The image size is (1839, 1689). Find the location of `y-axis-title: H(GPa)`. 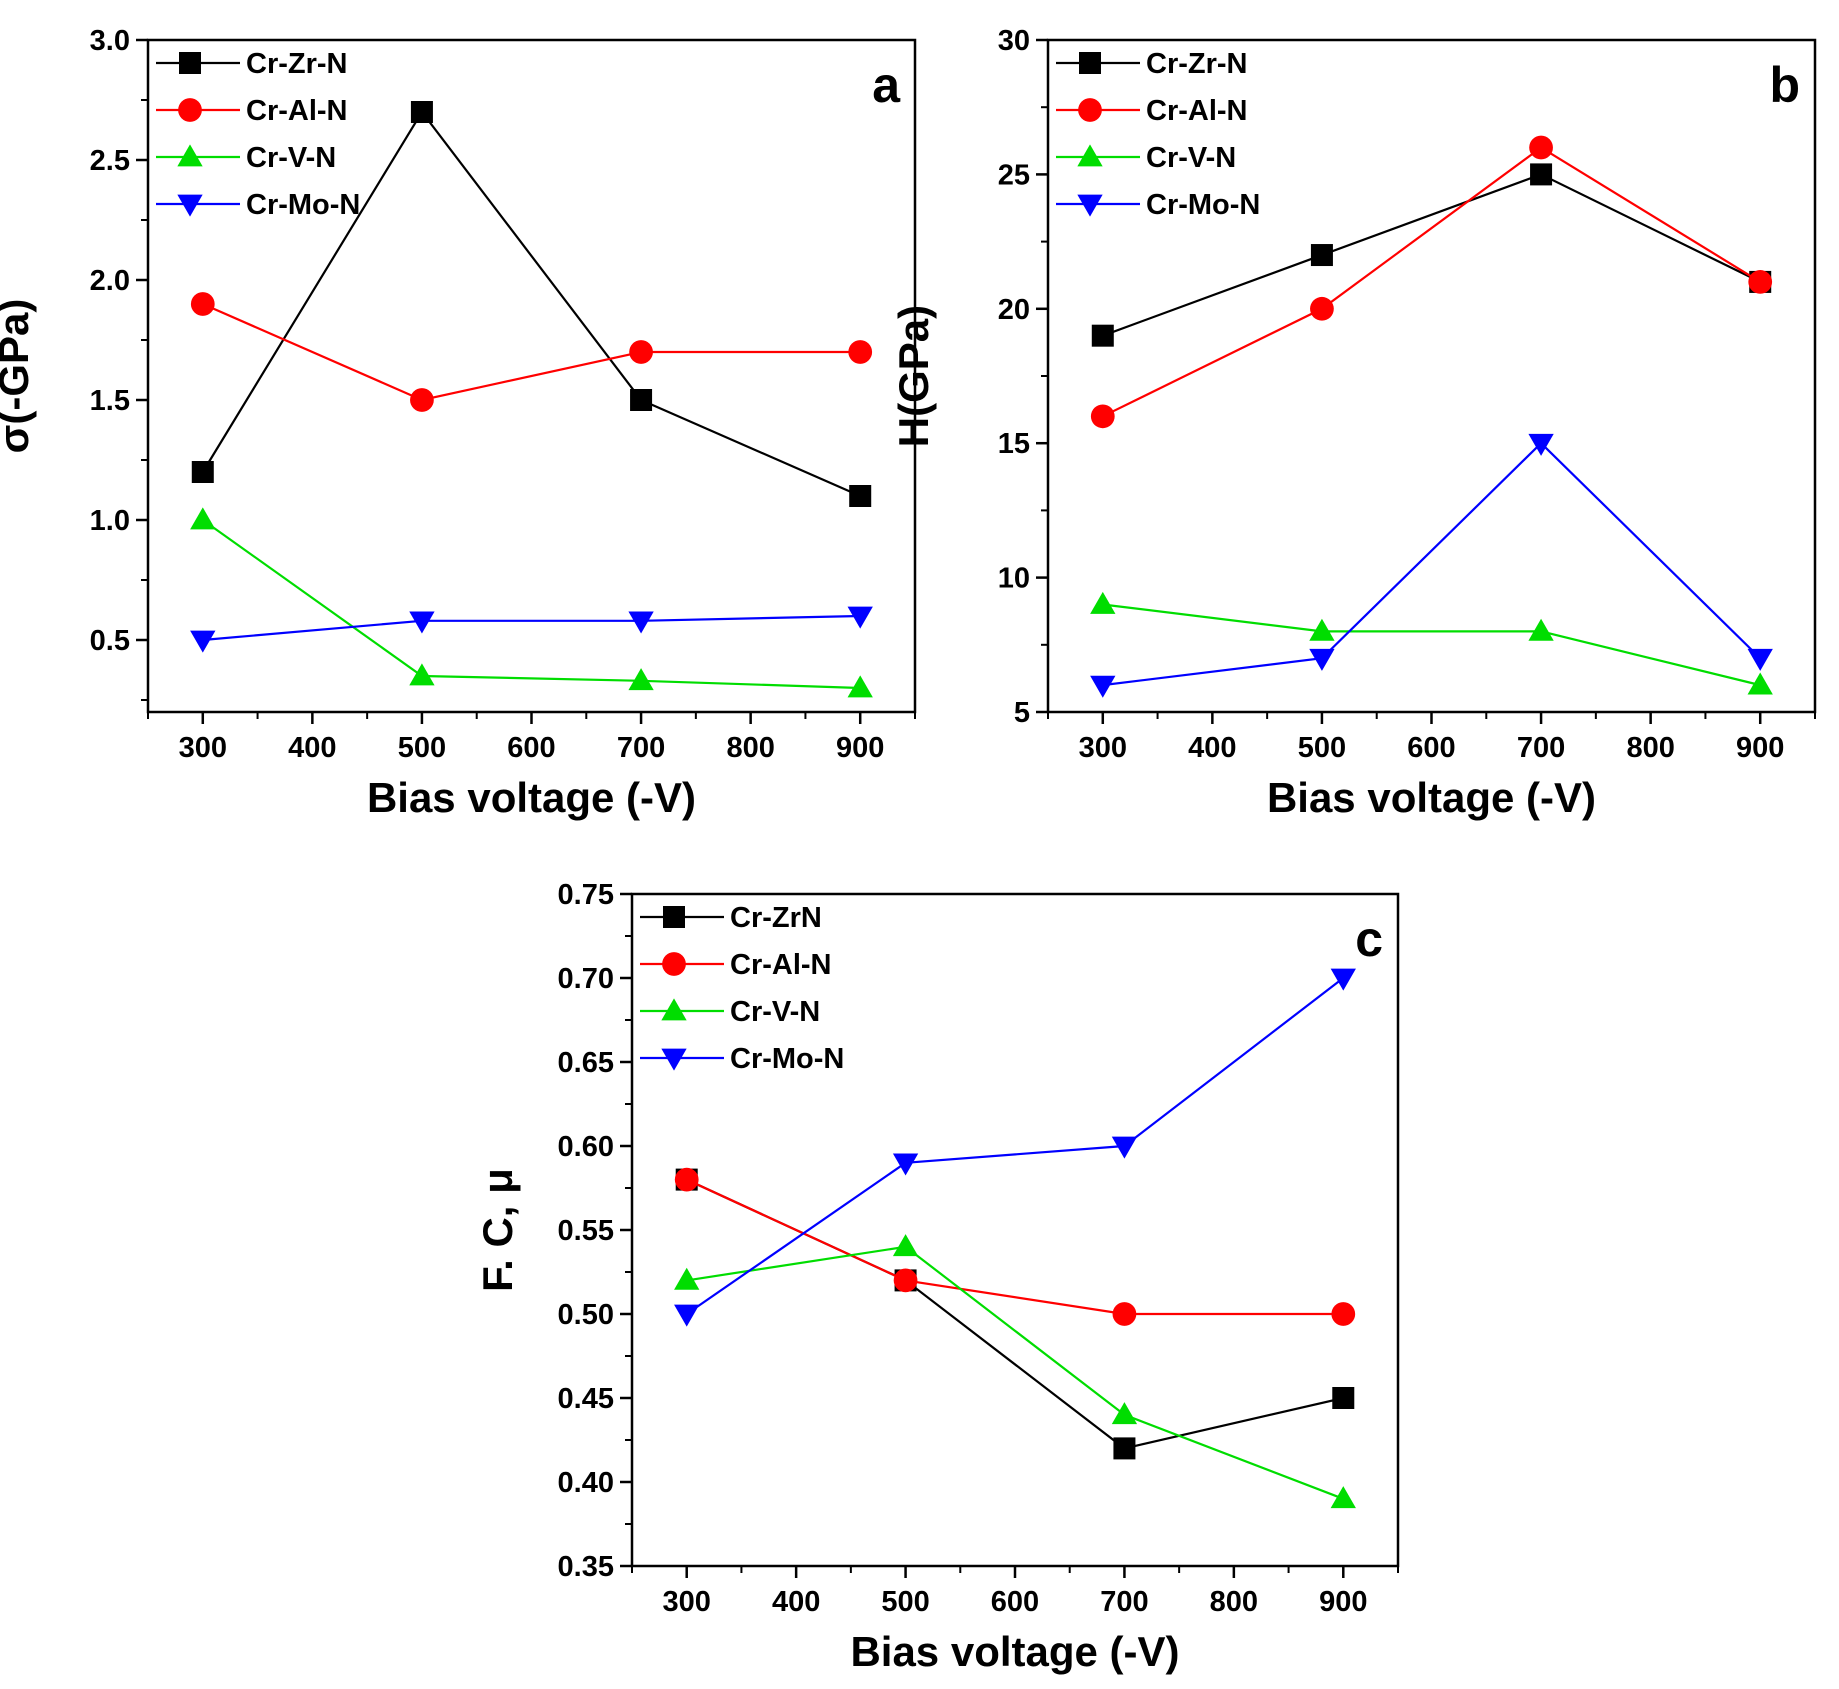

y-axis-title: H(GPa) is located at coordinates (913, 376).